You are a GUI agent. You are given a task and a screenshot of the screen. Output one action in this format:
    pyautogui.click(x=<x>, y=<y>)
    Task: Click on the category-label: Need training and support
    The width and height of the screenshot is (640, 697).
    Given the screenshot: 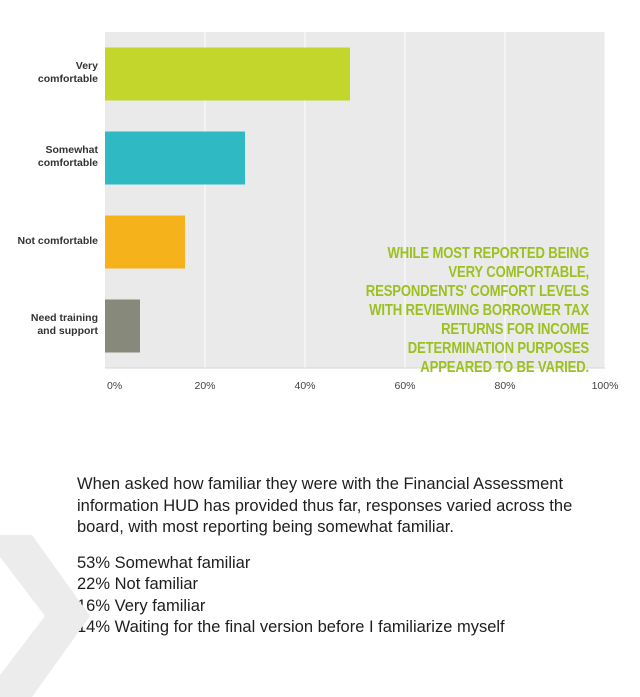 What is the action you would take?
    pyautogui.click(x=64, y=324)
    